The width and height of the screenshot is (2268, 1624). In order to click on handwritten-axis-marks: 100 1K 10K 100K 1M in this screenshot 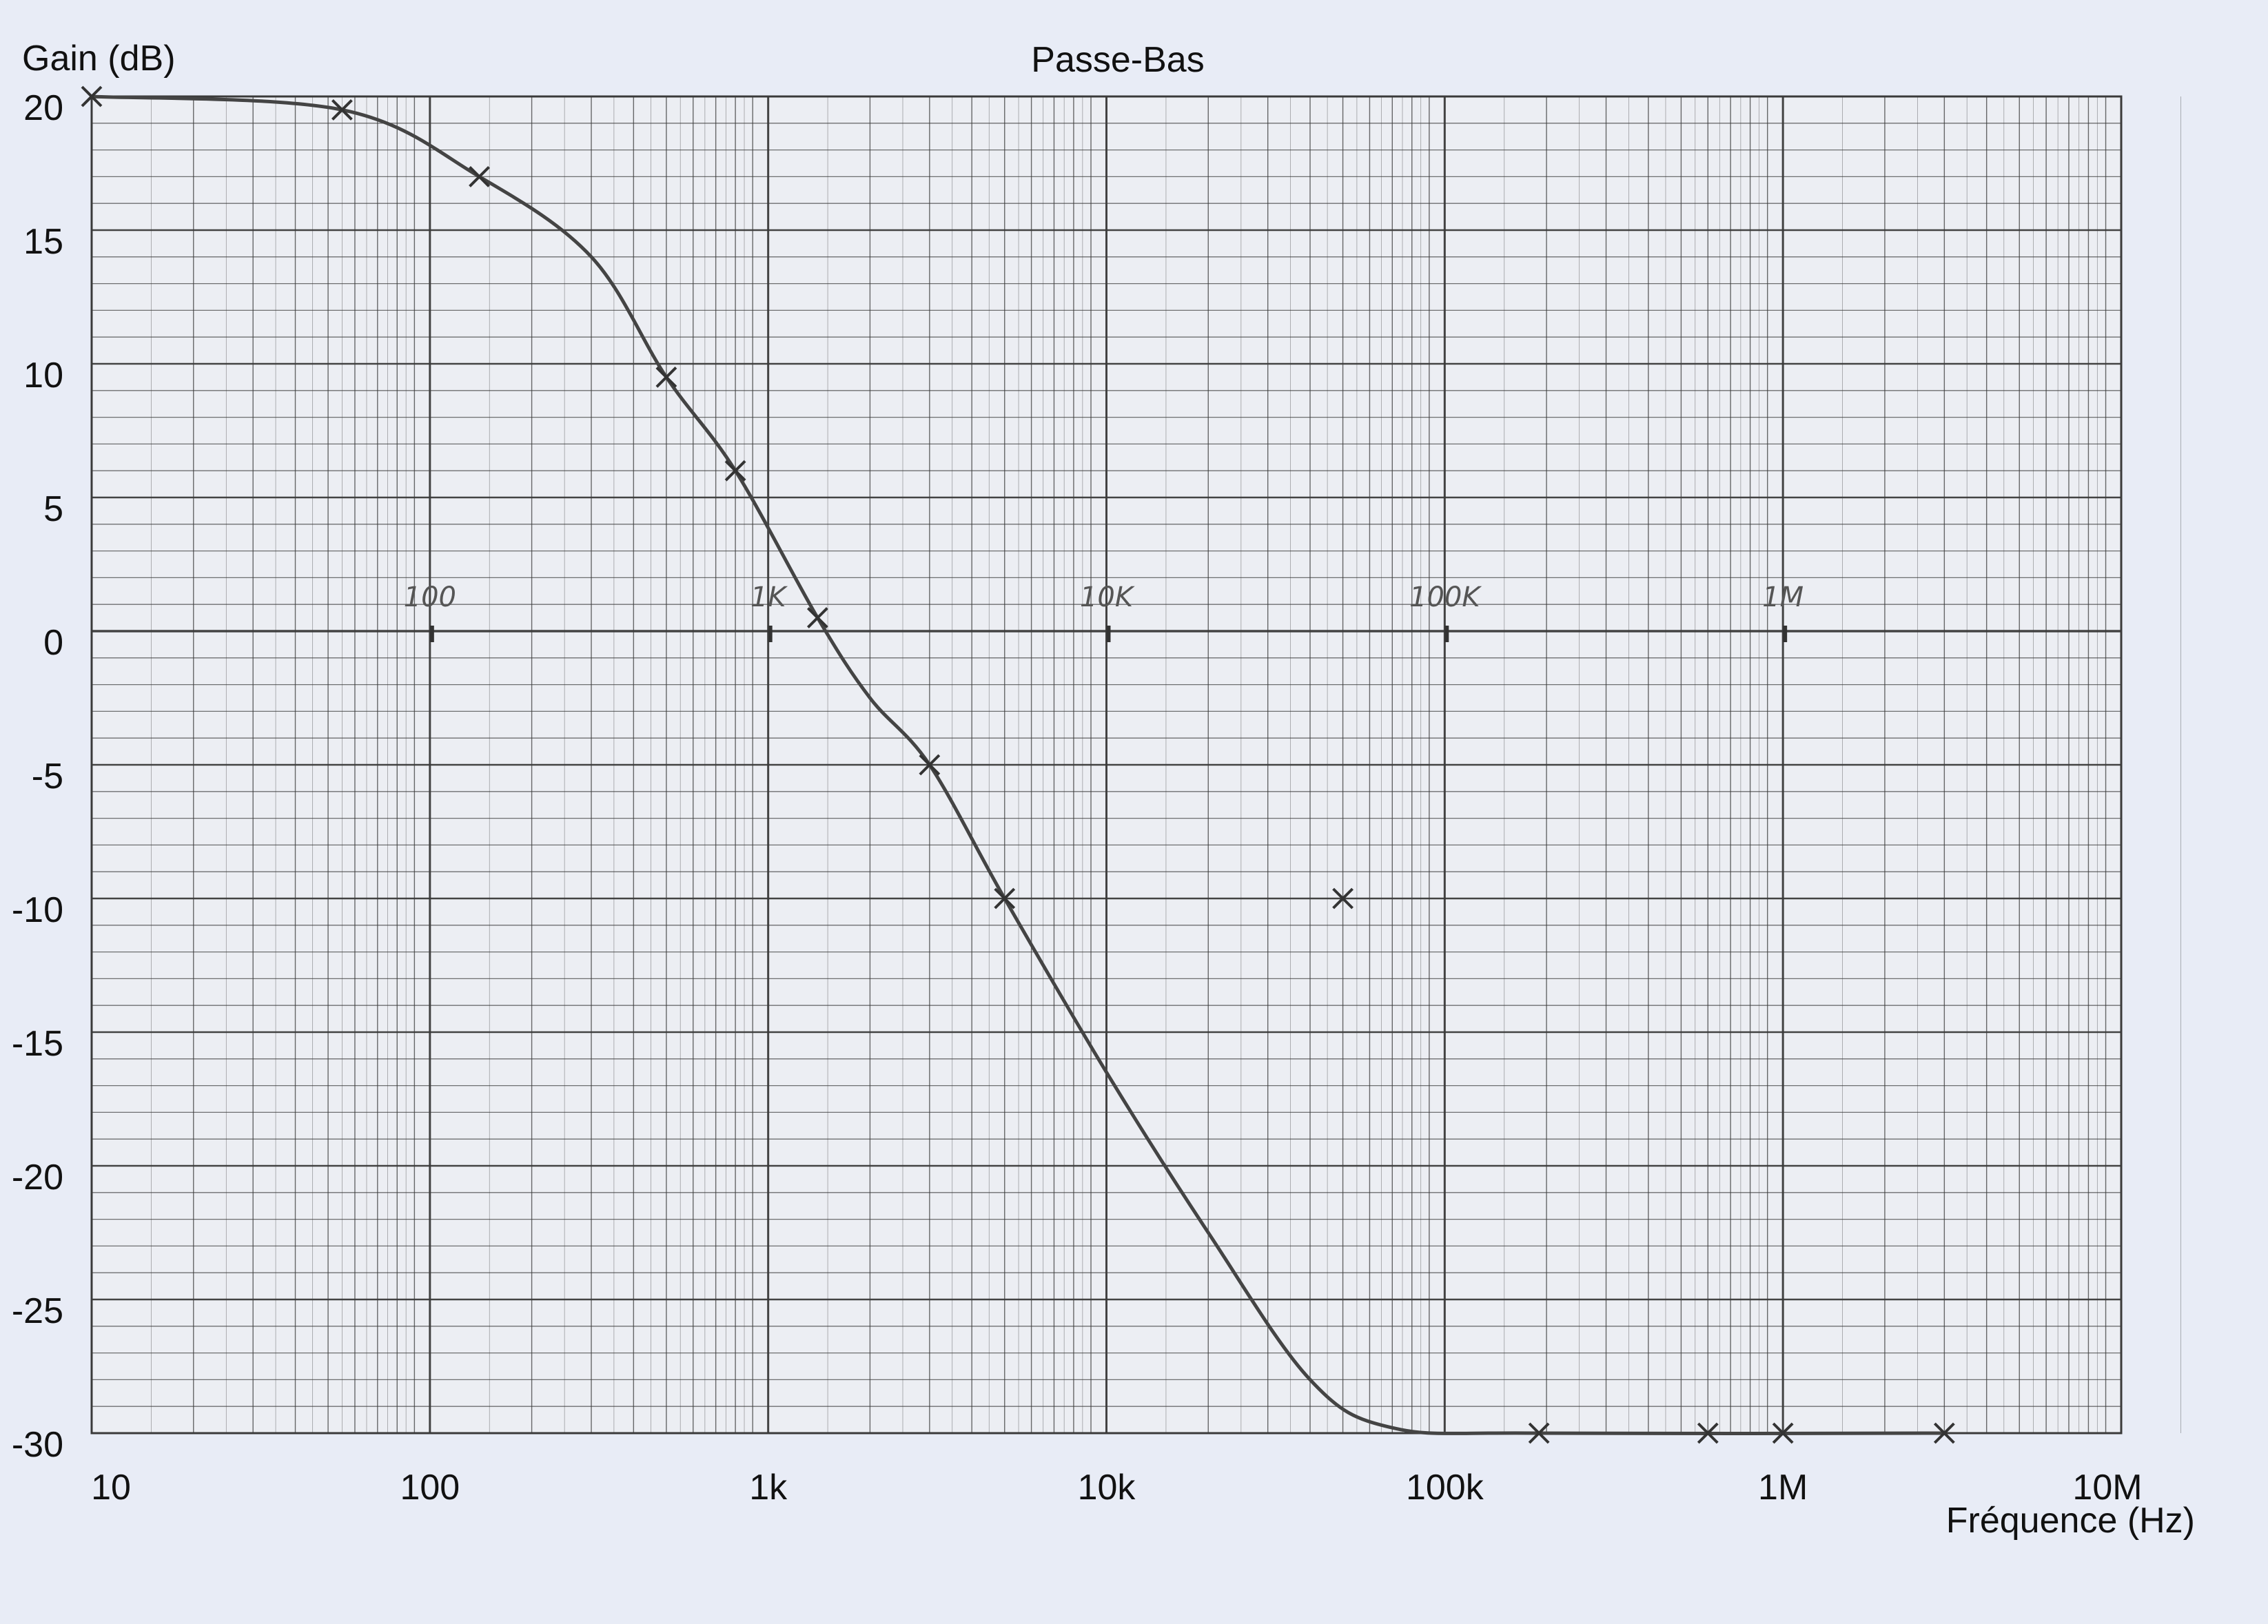, I will do `click(1104, 612)`.